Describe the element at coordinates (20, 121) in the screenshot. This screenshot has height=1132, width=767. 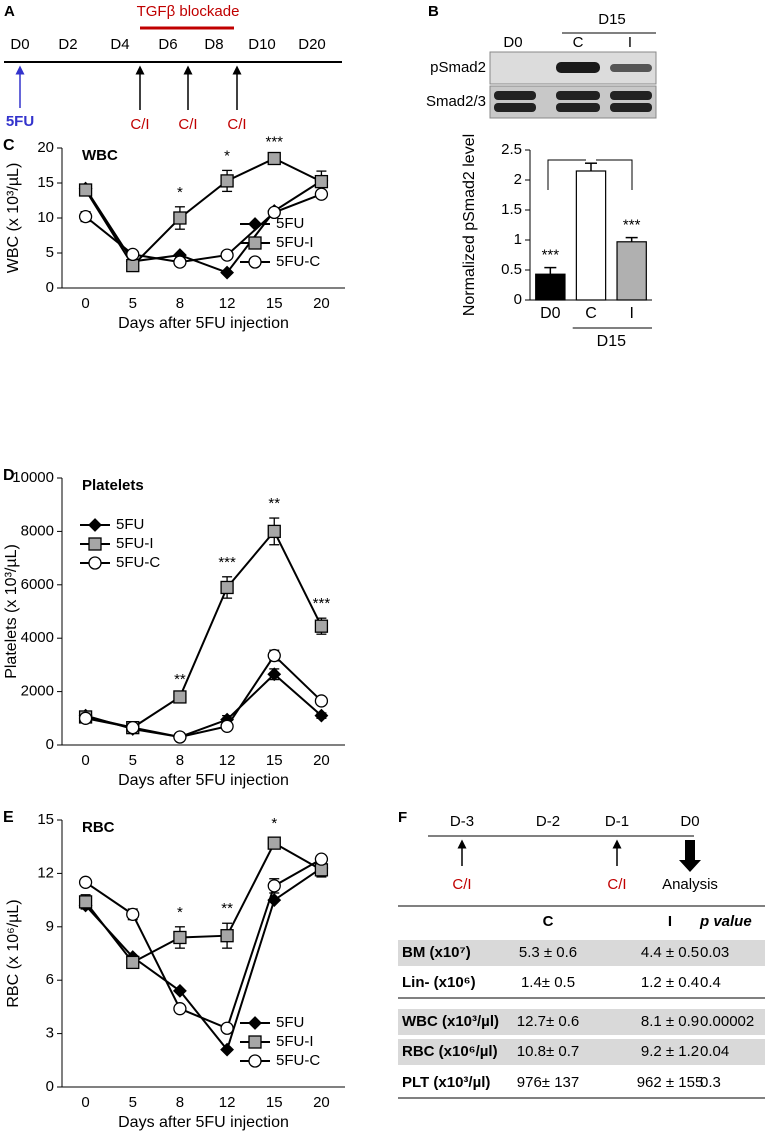
I see `drug-label: 5FU` at that location.